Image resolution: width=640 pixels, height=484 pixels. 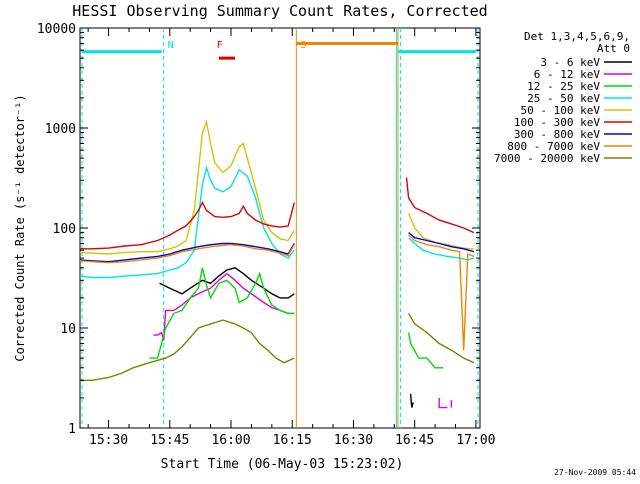 What do you see at coordinates (570, 62) in the screenshot?
I see `legend-label: 3 - 6 keV` at bounding box center [570, 62].